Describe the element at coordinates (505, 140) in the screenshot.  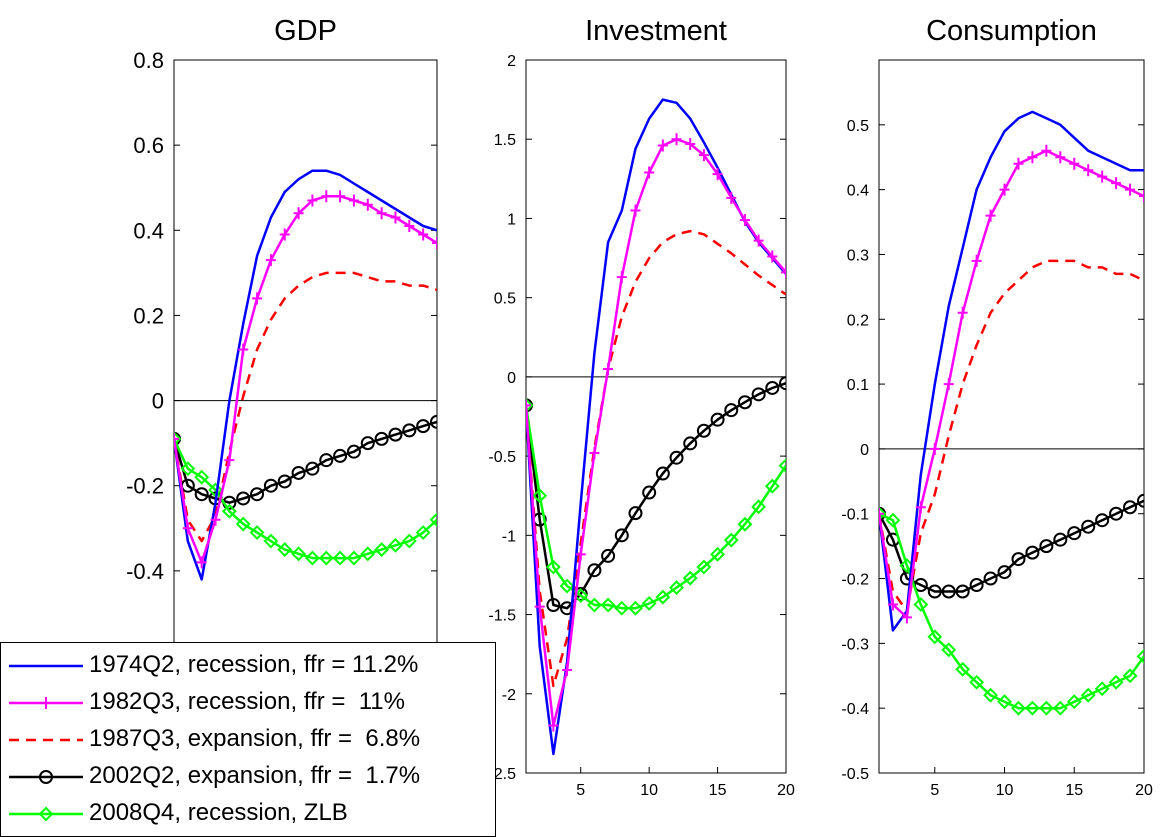
I see `investment-ytick-label: 1.5` at that location.